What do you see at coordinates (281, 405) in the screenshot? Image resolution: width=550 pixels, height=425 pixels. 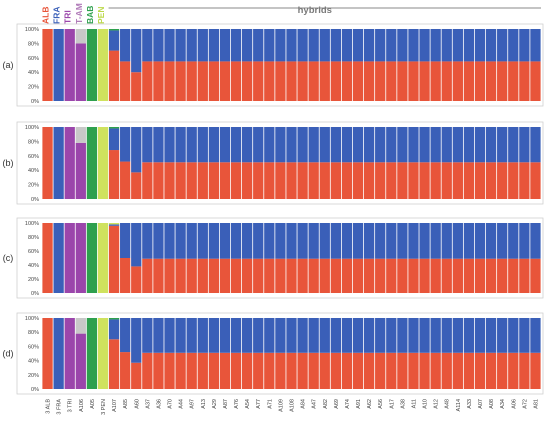 I see `x-tick-label: A109` at bounding box center [281, 405].